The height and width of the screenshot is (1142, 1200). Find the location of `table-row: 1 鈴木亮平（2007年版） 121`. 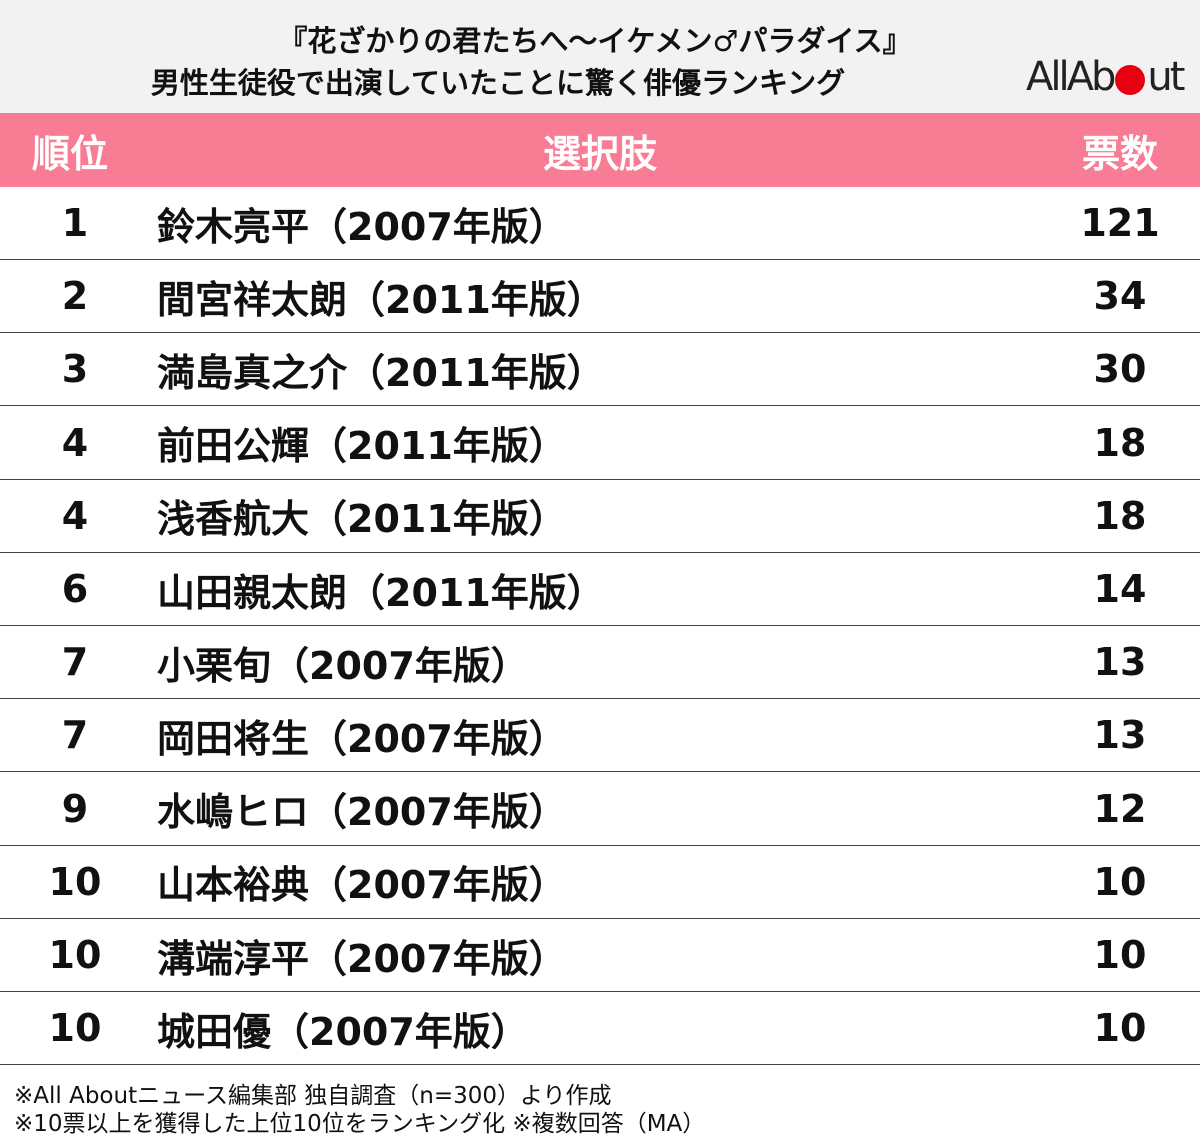

table-row: 1 鈴木亮平（2007年版） 121 is located at coordinates (600, 223).